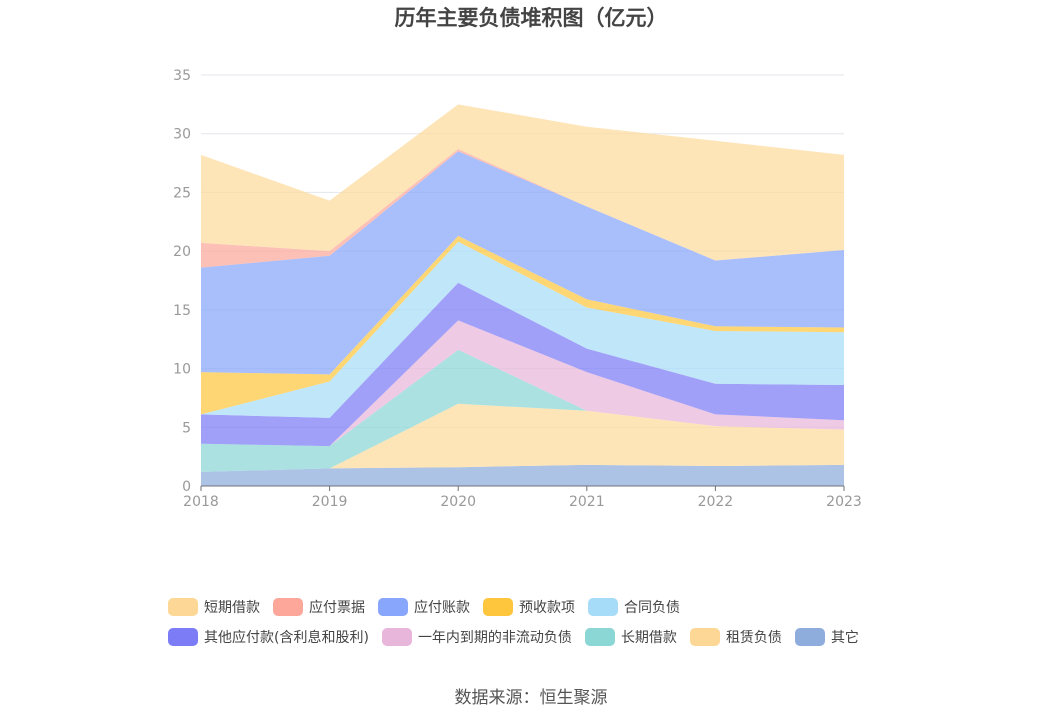 The image size is (1062, 718). What do you see at coordinates (186, 428) in the screenshot?
I see `y-tick-label: 5` at bounding box center [186, 428].